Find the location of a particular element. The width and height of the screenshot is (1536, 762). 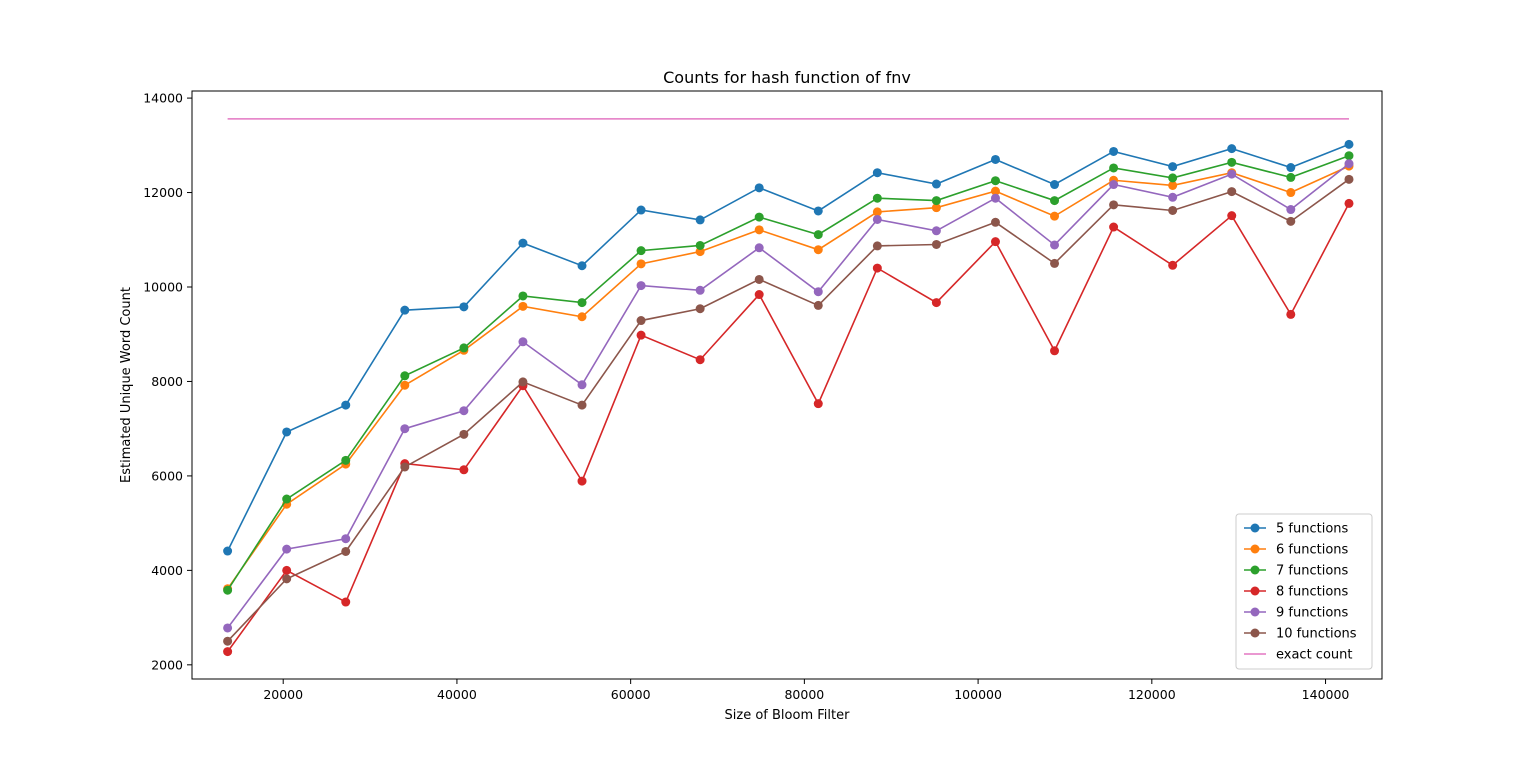

y-axis-label: Estimated Unique Word Count is located at coordinates (126, 385).